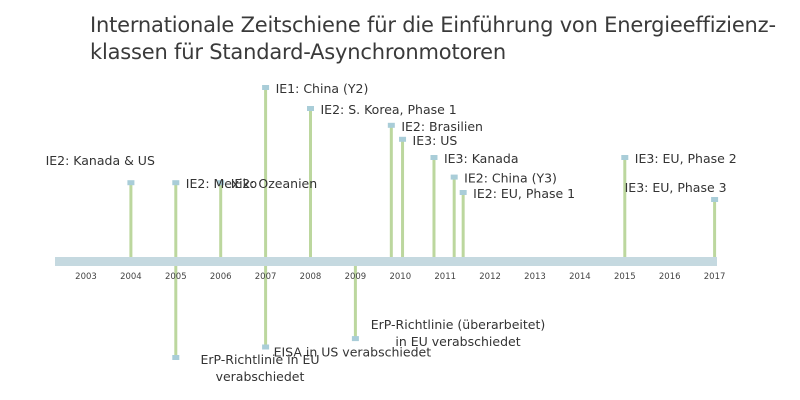 This screenshot has height=400, width=800. I want to click on year-label-2010: 2010, so click(400, 277).